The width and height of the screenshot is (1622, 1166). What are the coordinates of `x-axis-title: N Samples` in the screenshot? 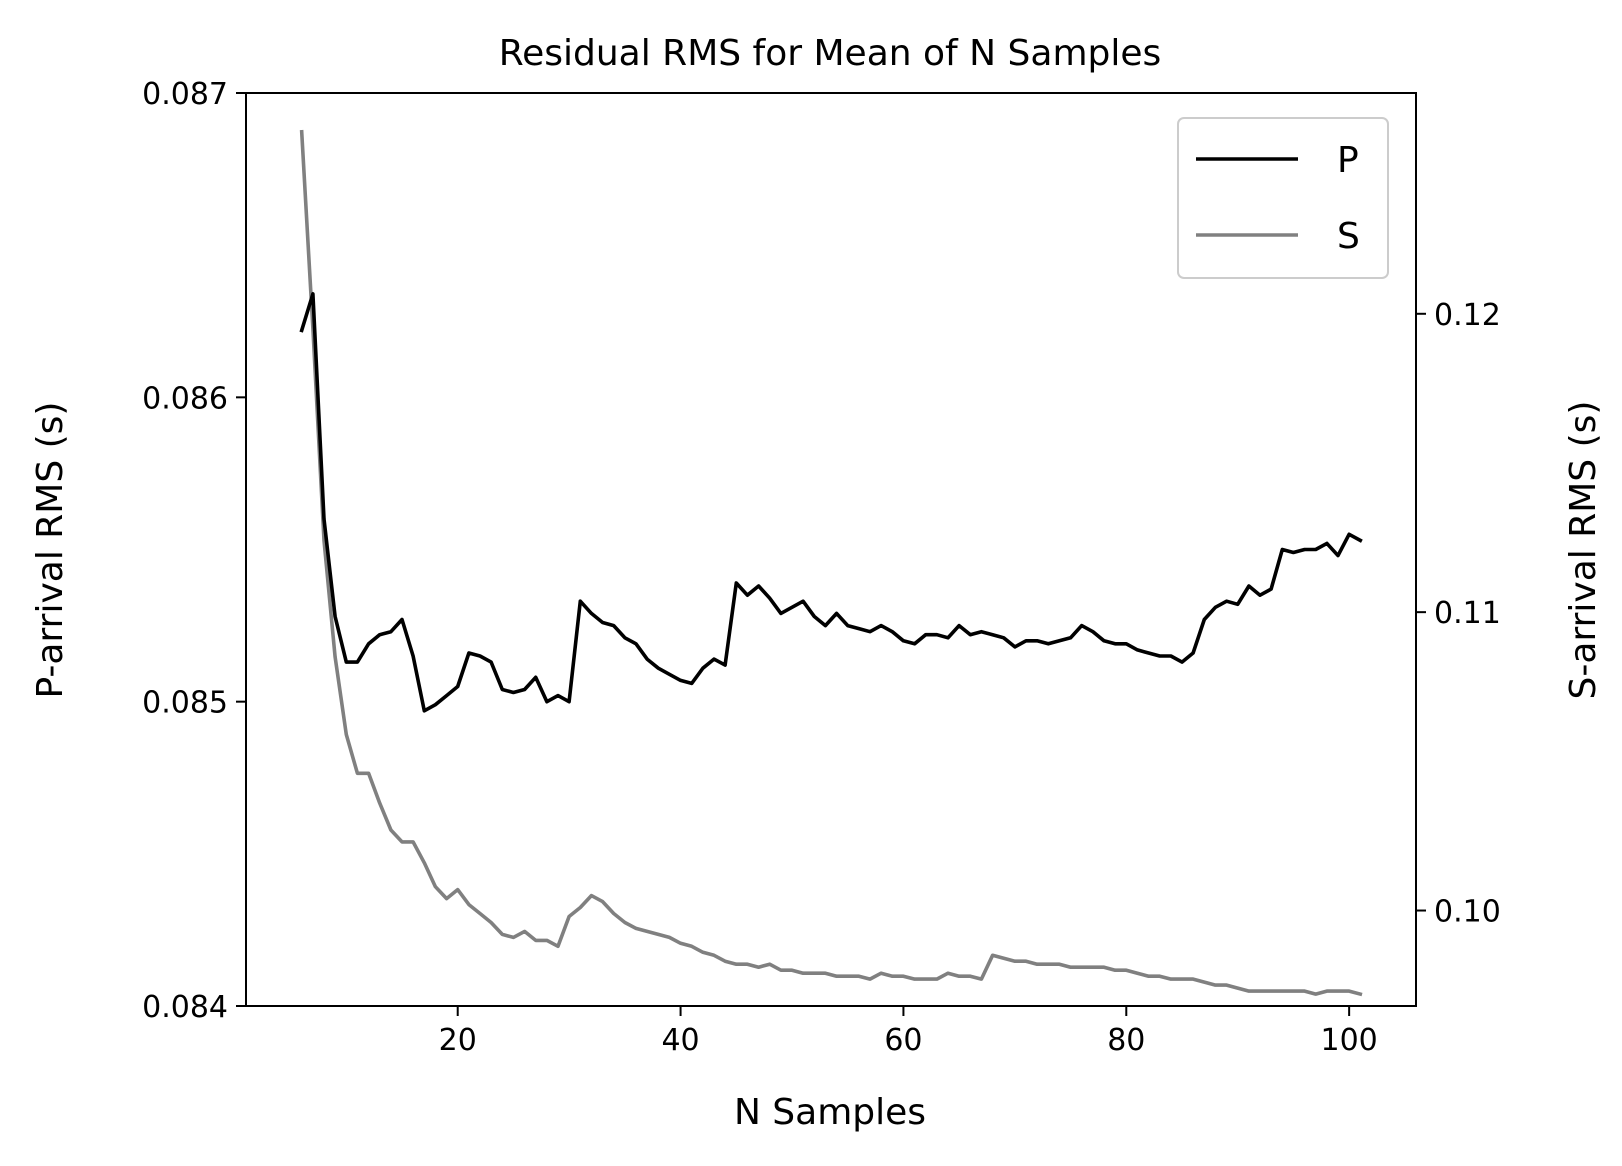 It's located at (830, 1112).